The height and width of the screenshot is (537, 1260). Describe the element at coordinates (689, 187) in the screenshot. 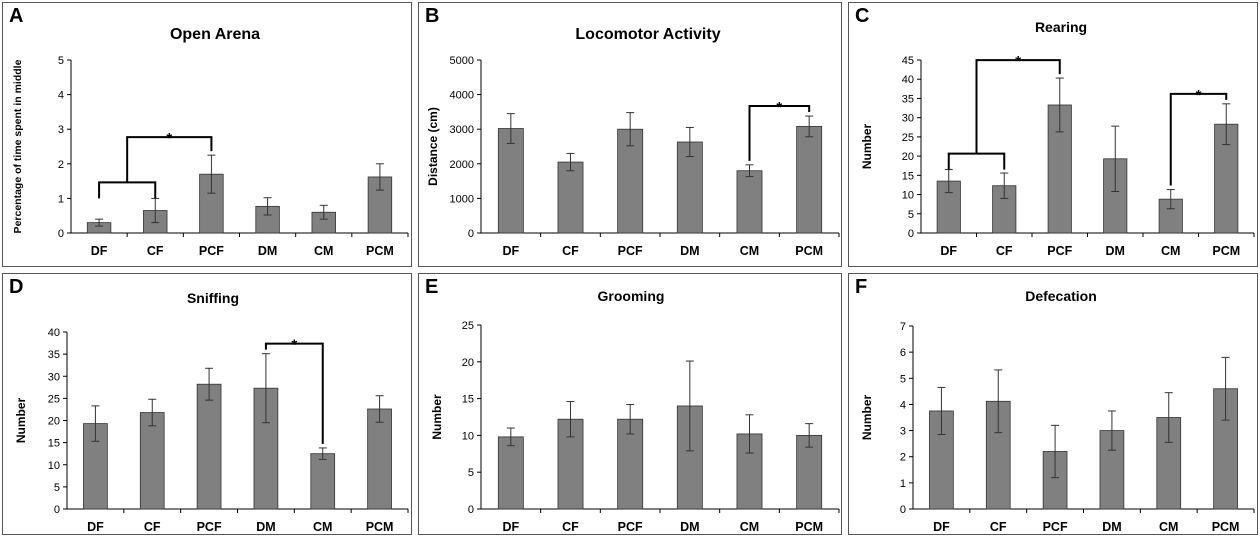

I see `bar-dm` at that location.